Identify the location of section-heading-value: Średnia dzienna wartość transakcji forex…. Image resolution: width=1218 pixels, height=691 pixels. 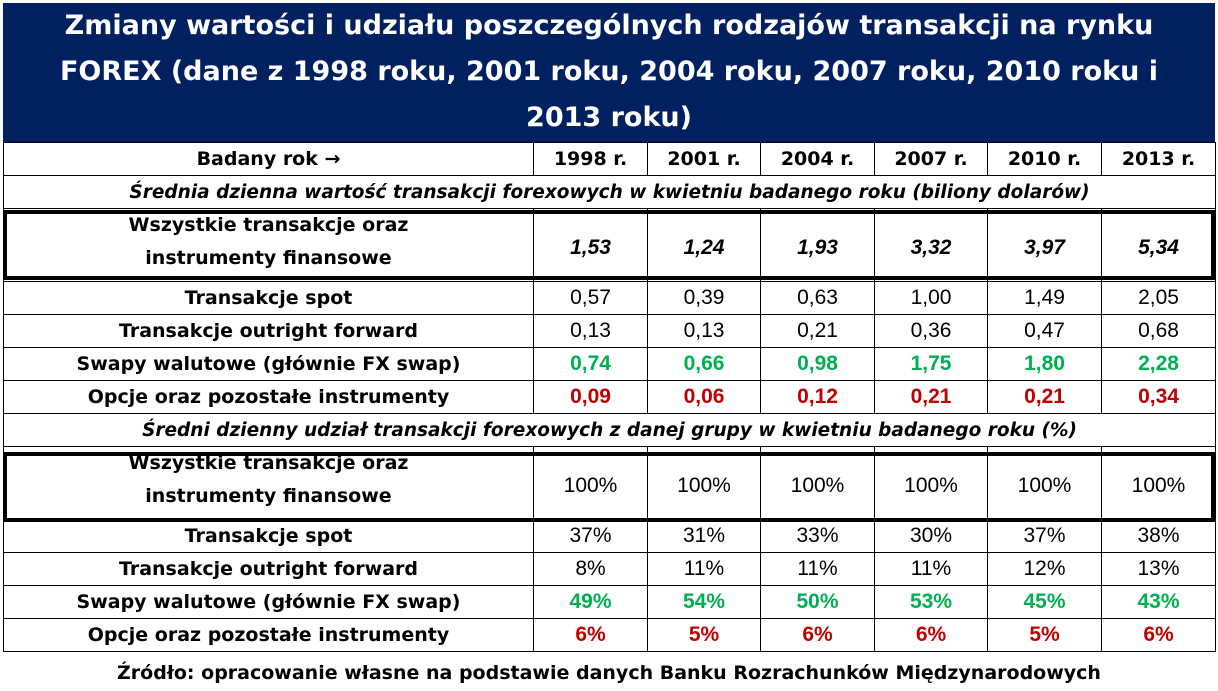
(609, 192).